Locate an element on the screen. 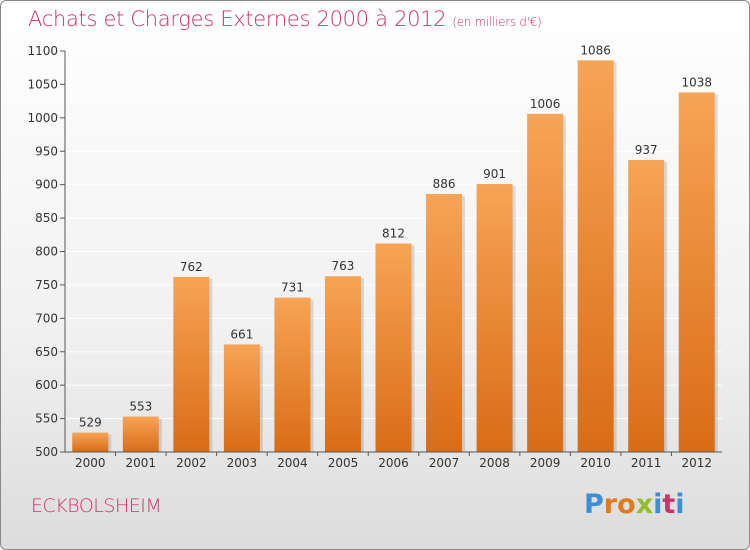 The image size is (750, 550). y-tick-label: 650 is located at coordinates (46, 352).